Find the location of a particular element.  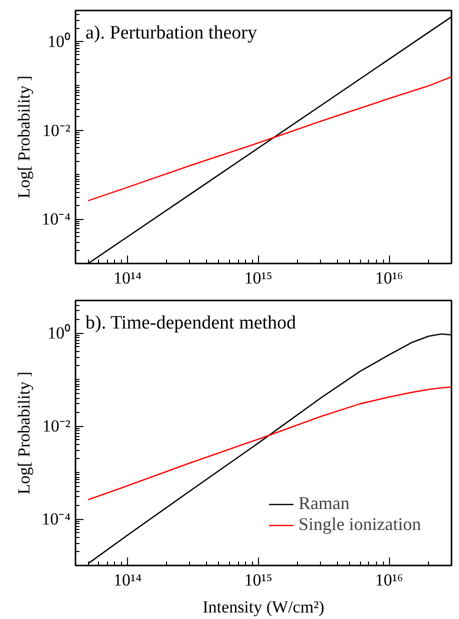

legend-label: Raman is located at coordinates (324, 503).